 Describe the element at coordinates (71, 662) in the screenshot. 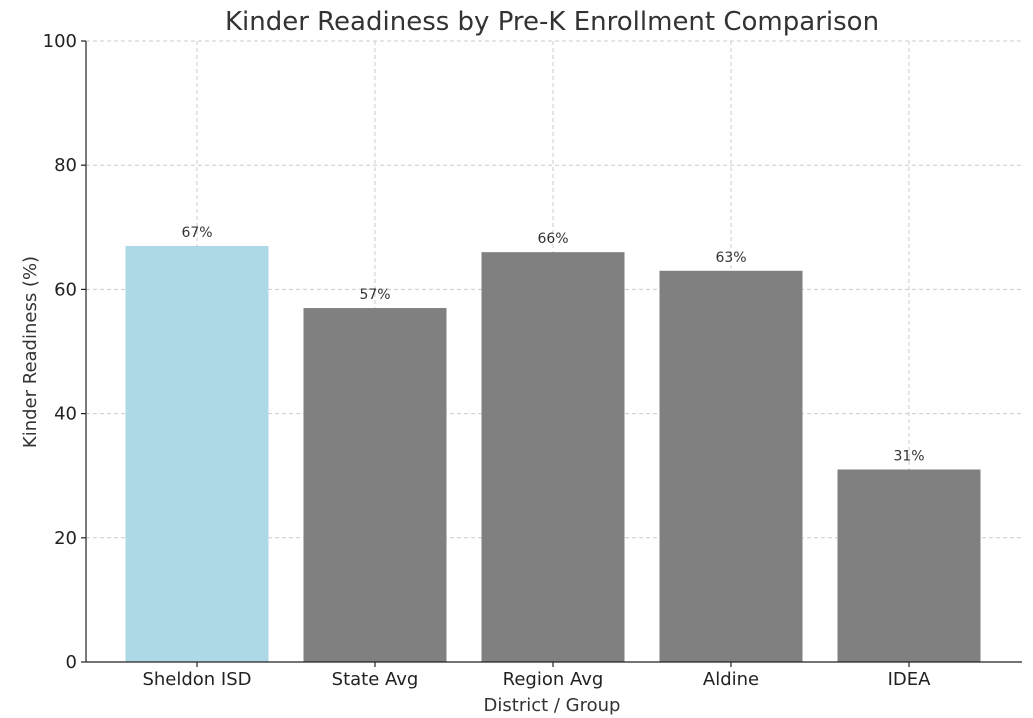

I see `y-tick-label: 0` at that location.